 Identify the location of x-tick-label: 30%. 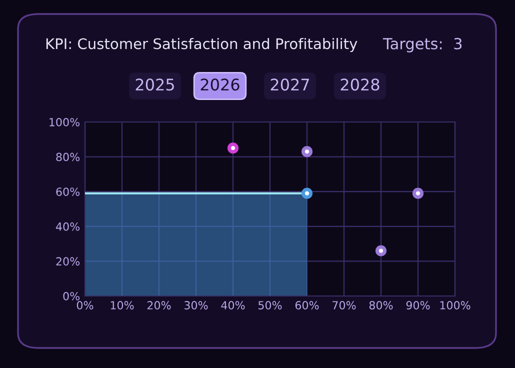
(196, 305).